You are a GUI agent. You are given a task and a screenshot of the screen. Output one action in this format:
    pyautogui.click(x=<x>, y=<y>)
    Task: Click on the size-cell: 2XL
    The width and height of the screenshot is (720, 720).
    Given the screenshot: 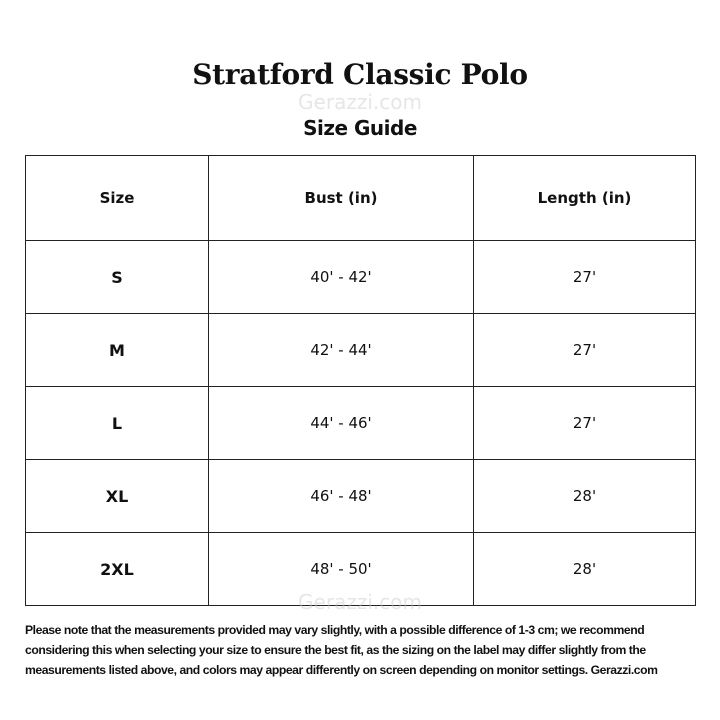 What is the action you would take?
    pyautogui.click(x=117, y=569)
    